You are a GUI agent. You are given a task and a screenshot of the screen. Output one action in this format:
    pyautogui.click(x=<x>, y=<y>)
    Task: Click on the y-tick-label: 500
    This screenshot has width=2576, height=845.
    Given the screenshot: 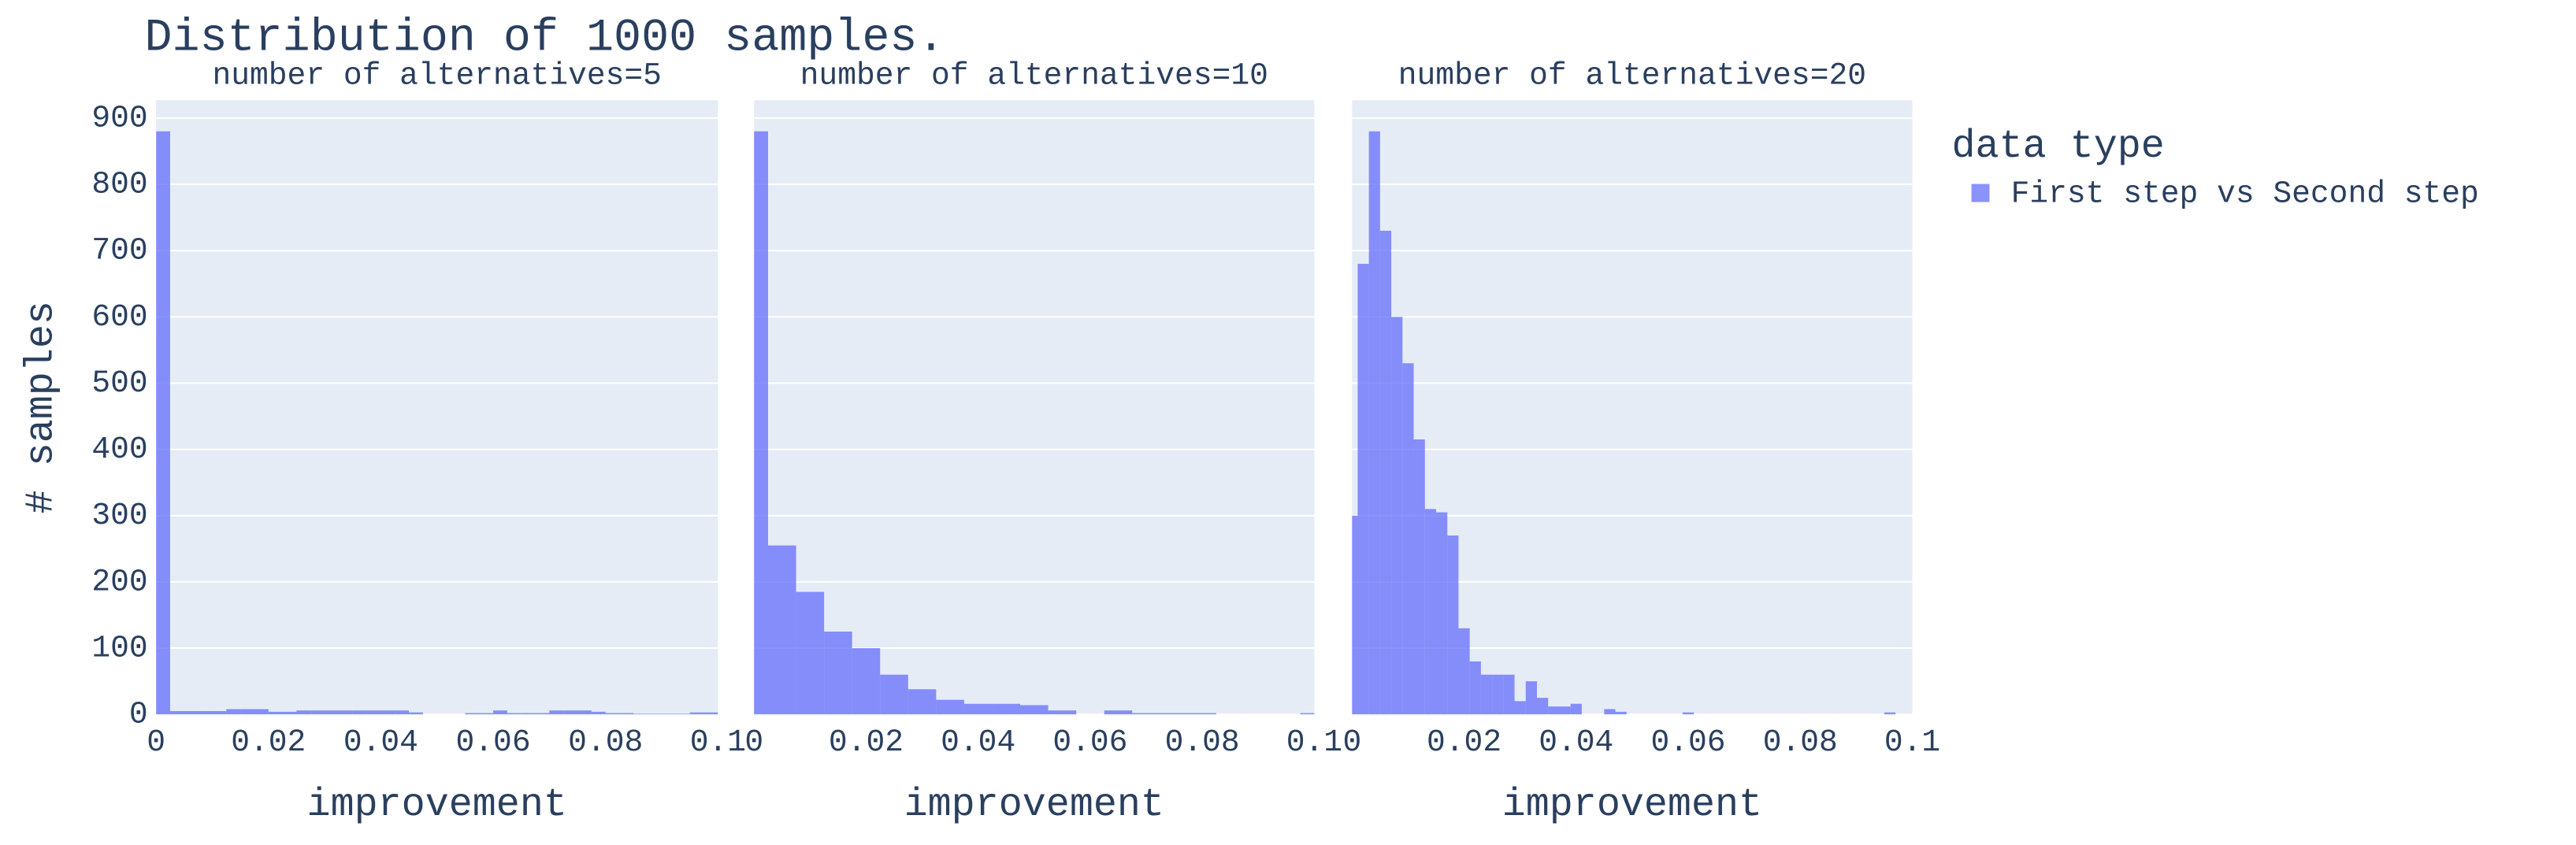 What is the action you would take?
    pyautogui.click(x=119, y=383)
    